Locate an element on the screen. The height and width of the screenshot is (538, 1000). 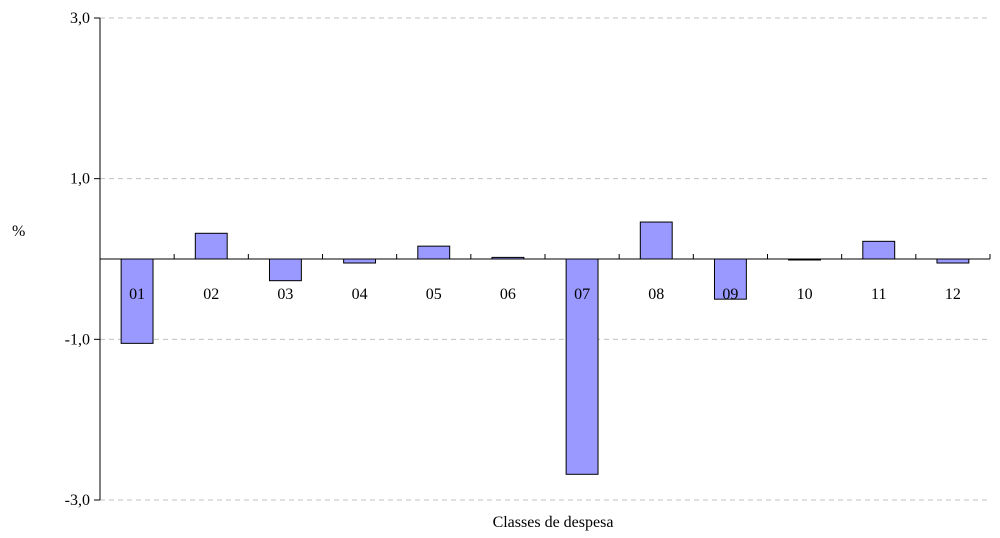
category-label-09: 09 is located at coordinates (730, 294).